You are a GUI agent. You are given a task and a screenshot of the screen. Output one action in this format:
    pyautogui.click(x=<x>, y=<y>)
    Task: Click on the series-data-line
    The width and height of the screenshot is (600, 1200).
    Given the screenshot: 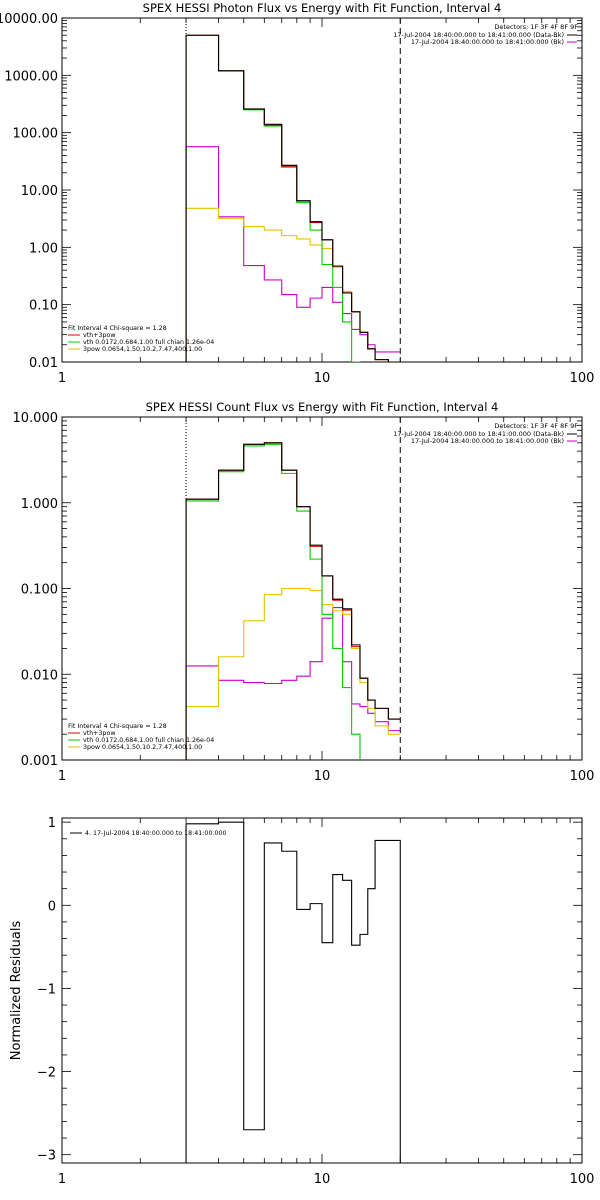 What is the action you would take?
    pyautogui.click(x=293, y=992)
    